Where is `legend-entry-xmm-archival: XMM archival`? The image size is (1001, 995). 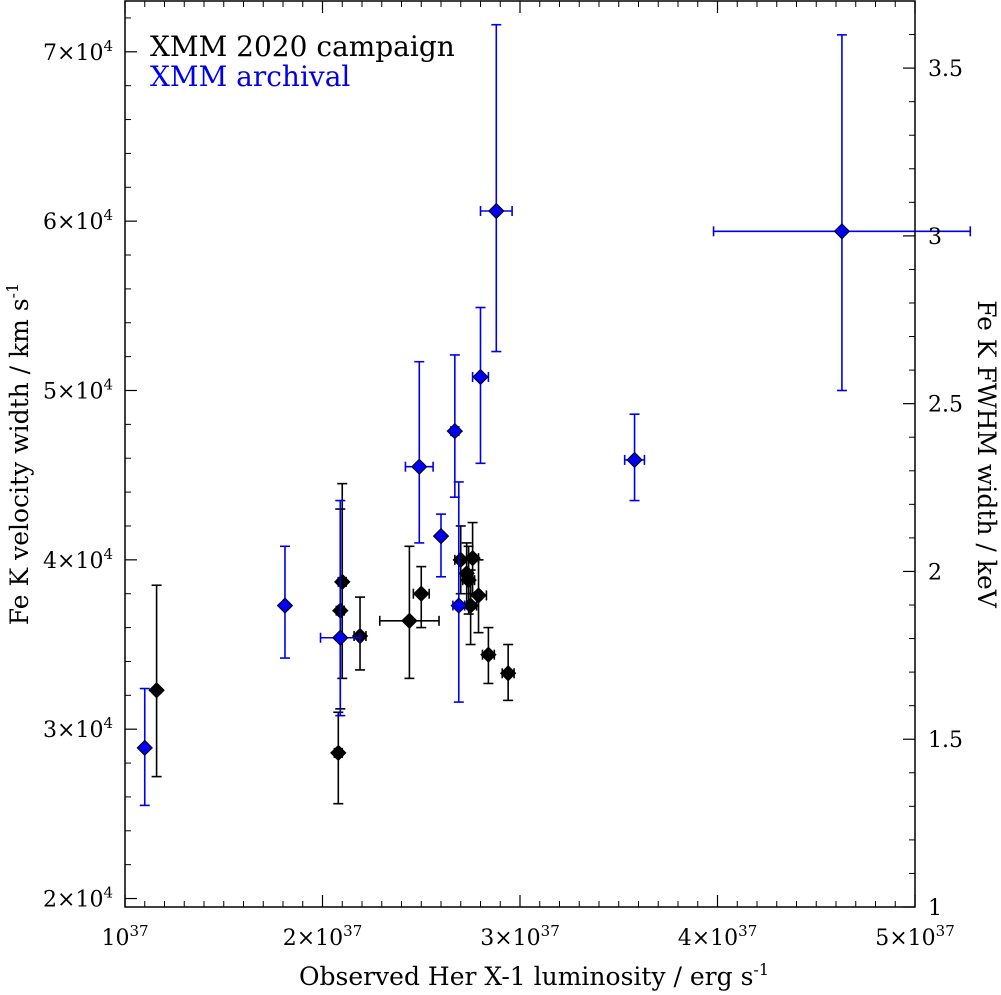
legend-entry-xmm-archival: XMM archival is located at coordinates (250, 76).